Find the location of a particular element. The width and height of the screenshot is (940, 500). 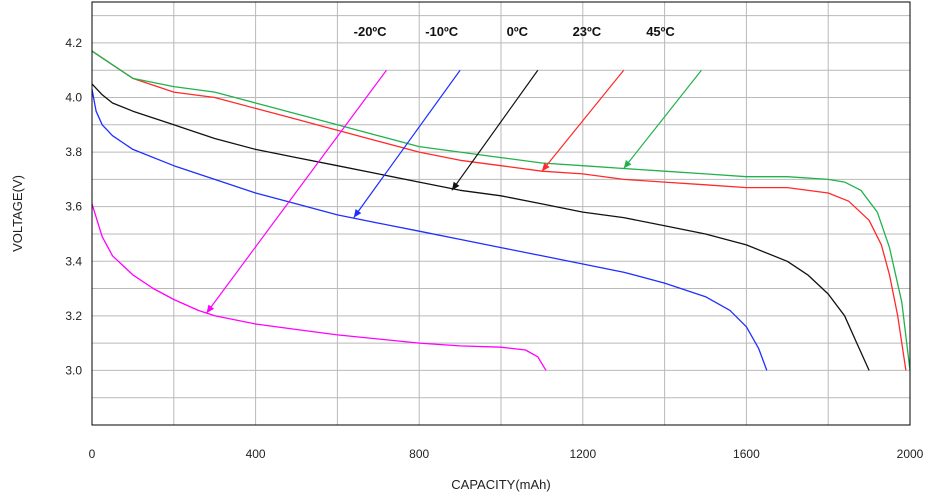

y-tick-label: 3.6 is located at coordinates (73, 207).